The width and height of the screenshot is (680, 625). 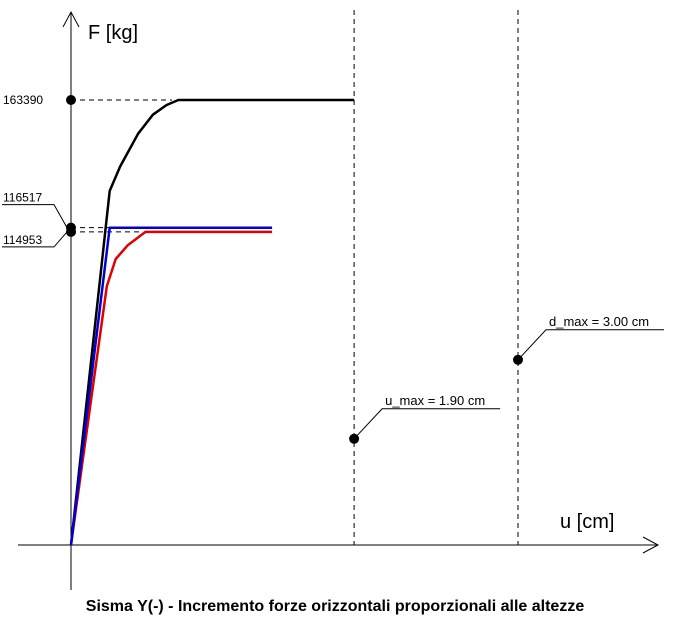 I want to click on y-value-label-2: 114953, so click(x=22, y=240).